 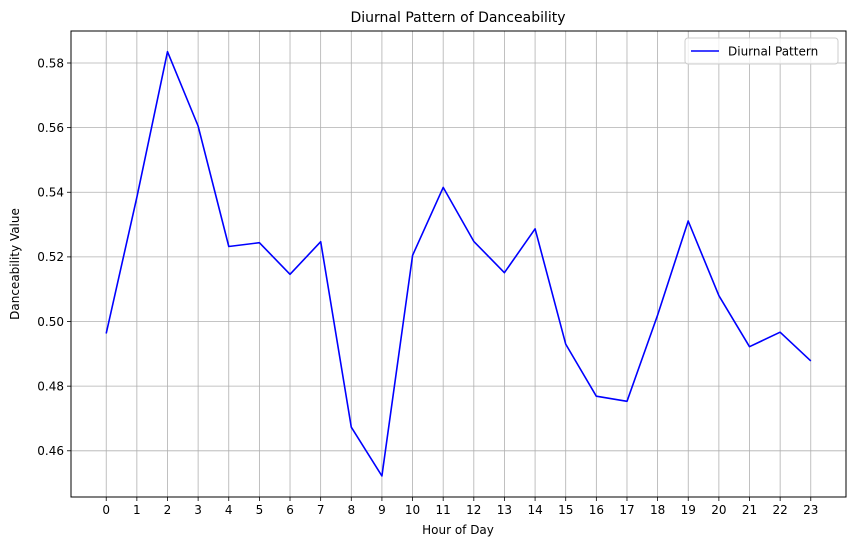 What do you see at coordinates (779, 510) in the screenshot?
I see `x-tick-label: 22` at bounding box center [779, 510].